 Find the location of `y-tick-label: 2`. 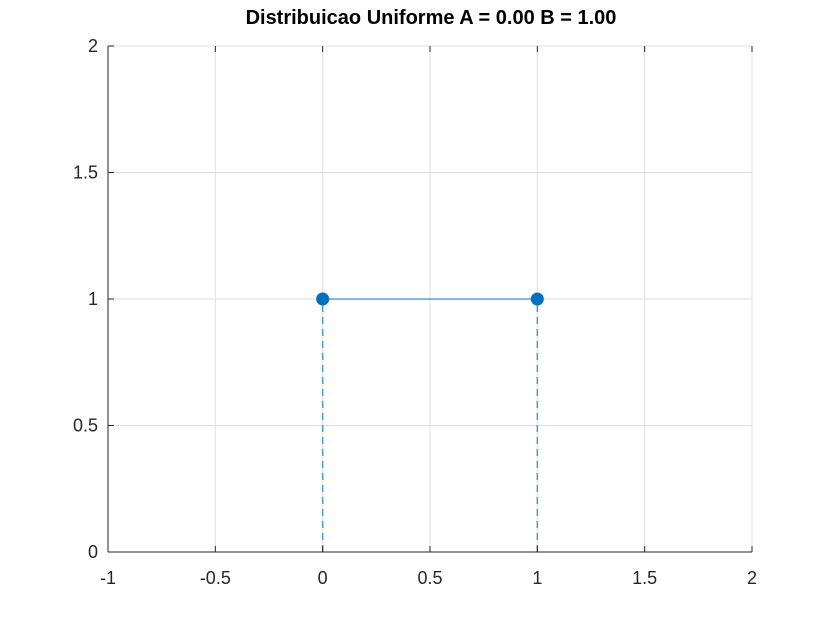

y-tick-label: 2 is located at coordinates (93, 46).